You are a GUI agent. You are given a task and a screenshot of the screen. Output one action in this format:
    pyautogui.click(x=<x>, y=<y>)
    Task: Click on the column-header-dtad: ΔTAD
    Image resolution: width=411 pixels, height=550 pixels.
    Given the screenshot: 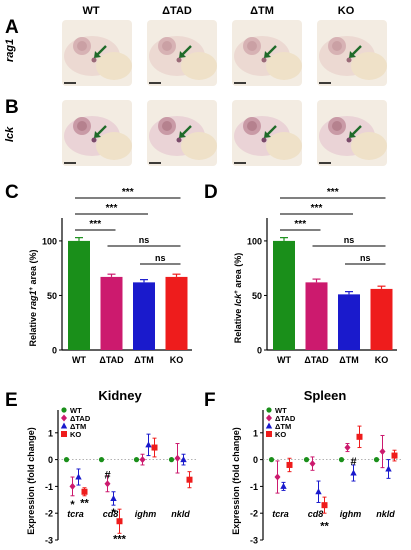 What is the action you would take?
    pyautogui.click(x=177, y=11)
    